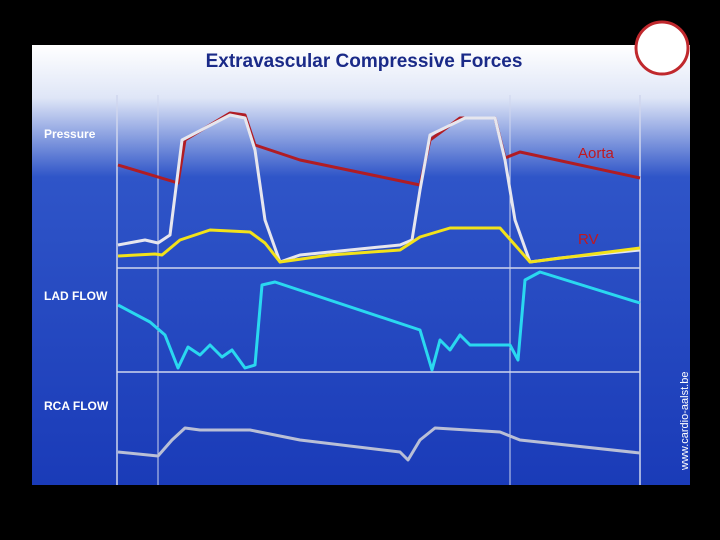  I want to click on lad-trace, so click(379, 321).